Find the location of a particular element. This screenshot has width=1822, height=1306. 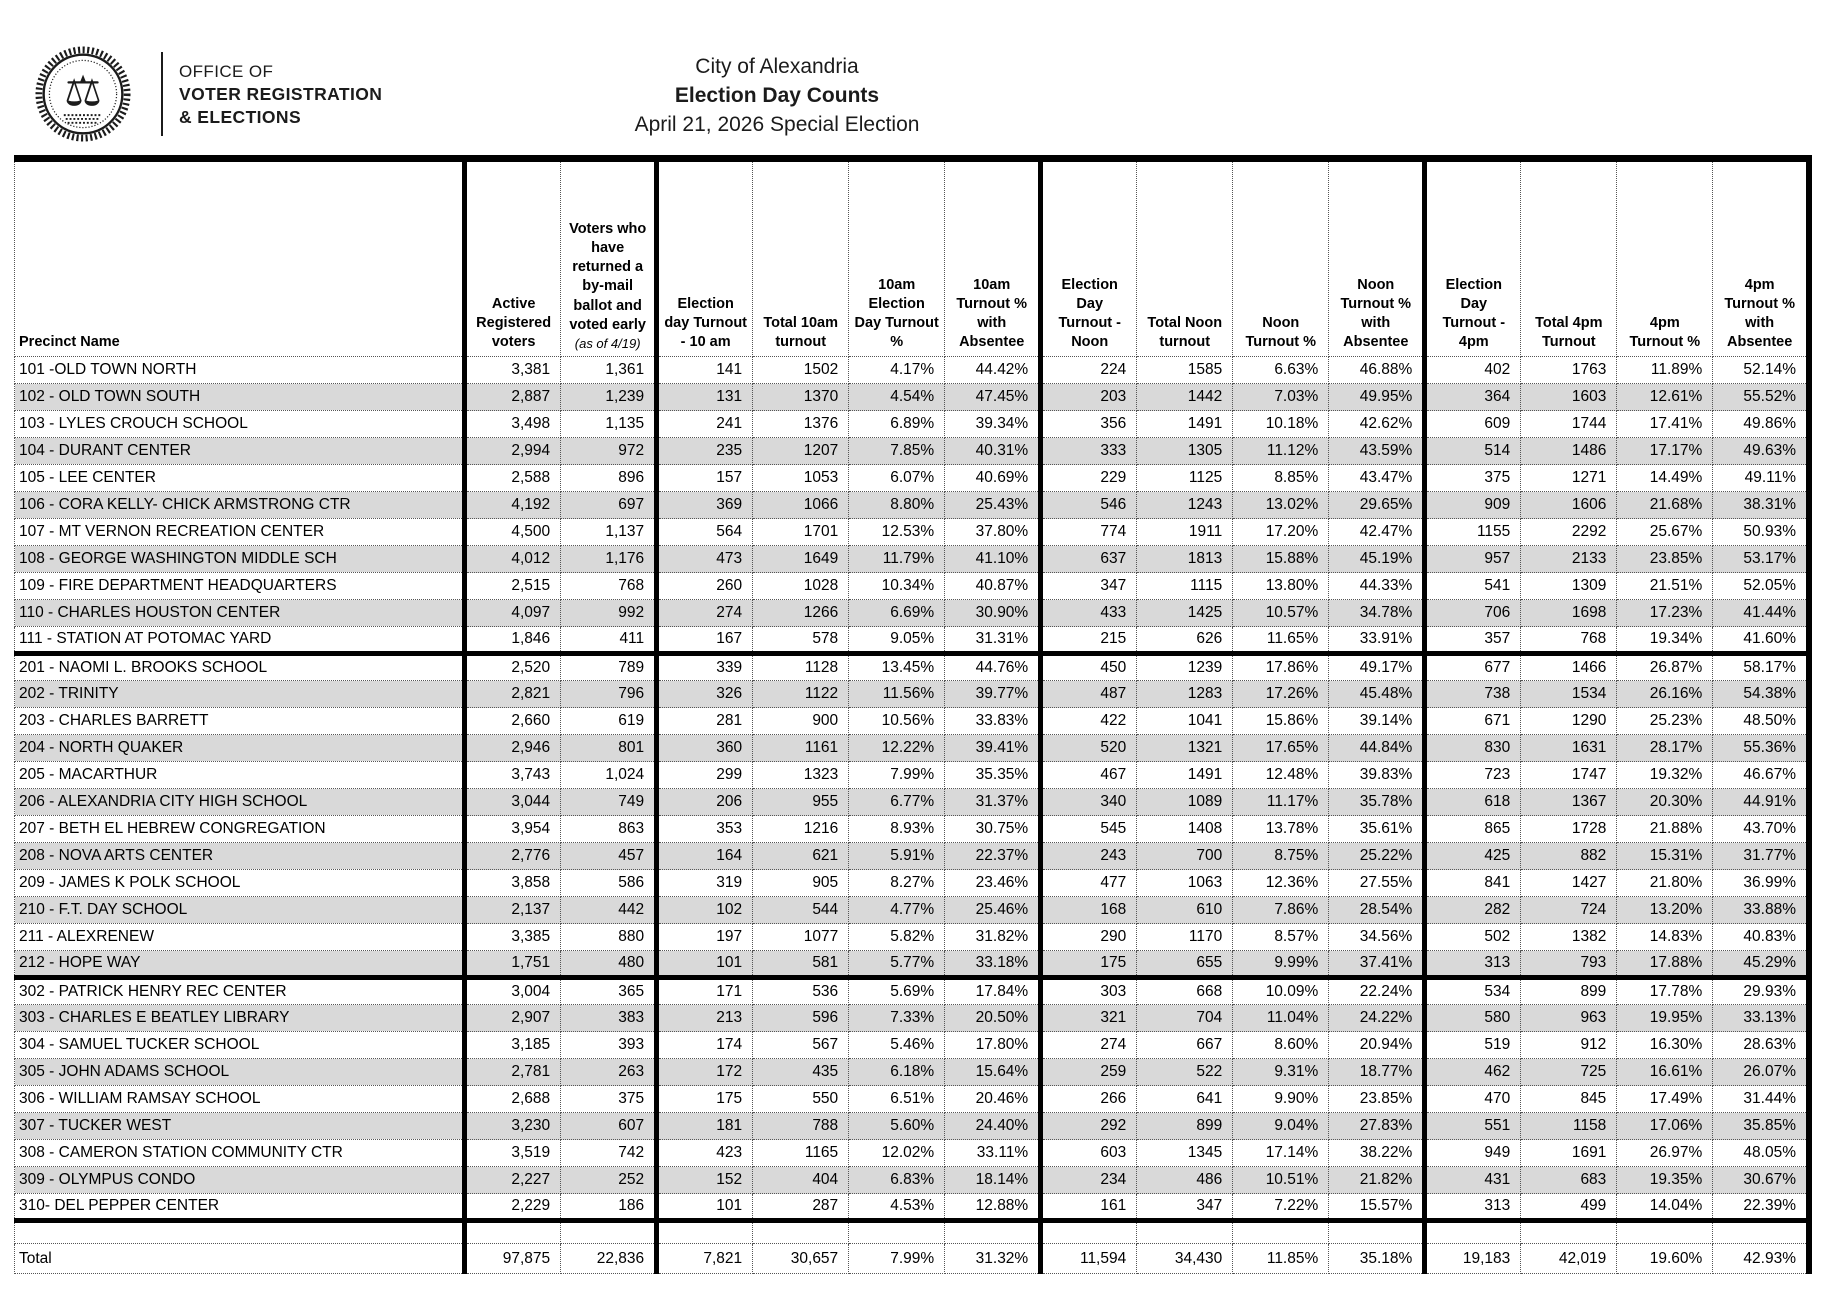

precinct-name-cell: 208 - NOVA ARTS CENTER is located at coordinates (240, 856).